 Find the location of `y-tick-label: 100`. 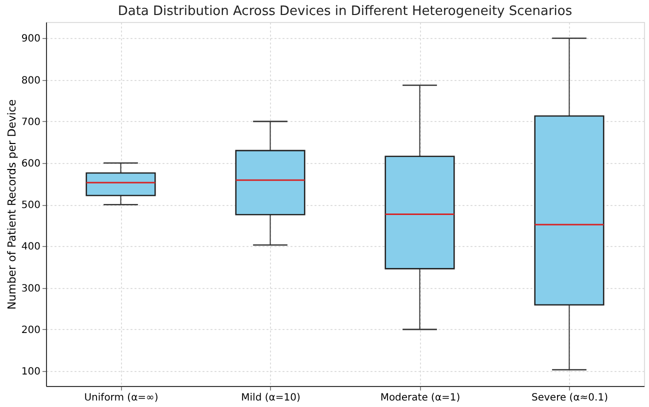

y-tick-label: 100 is located at coordinates (30, 372).